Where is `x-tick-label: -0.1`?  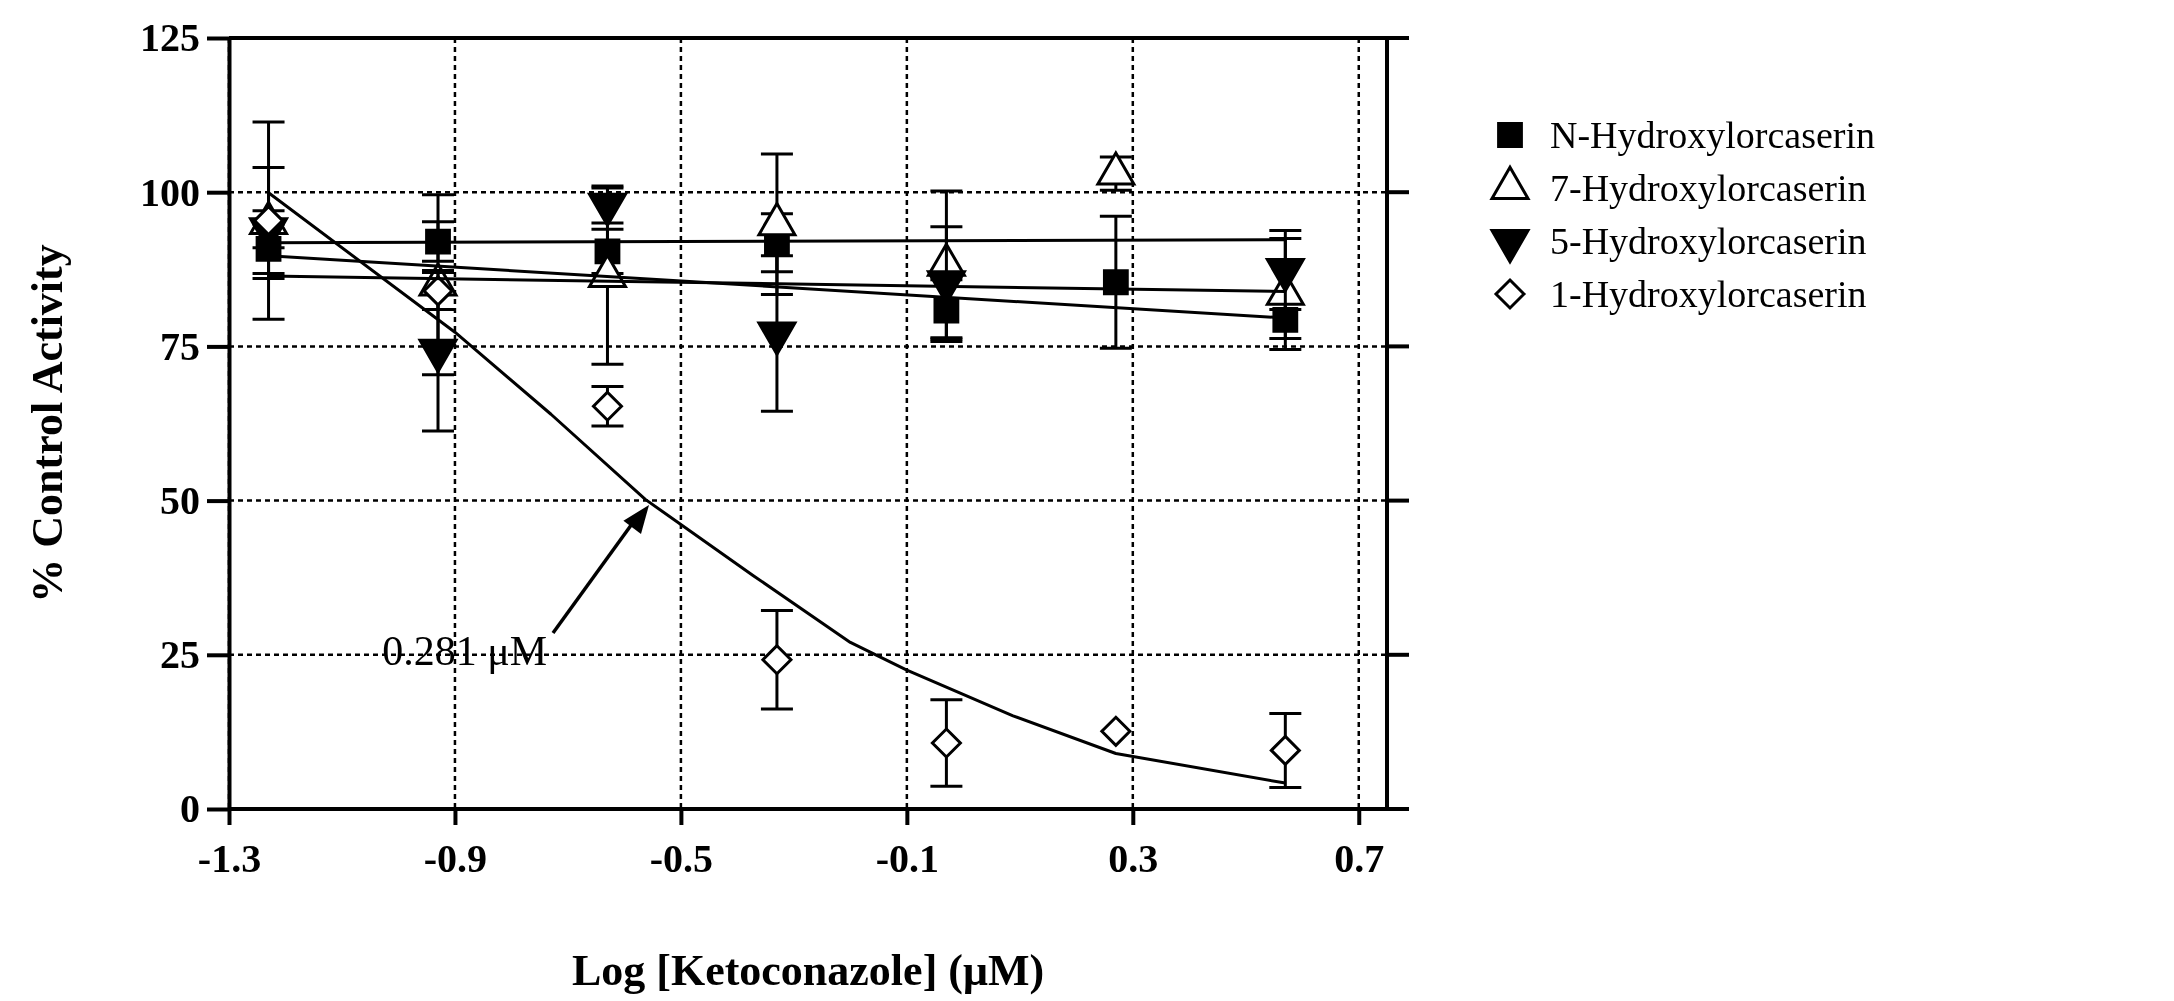 x-tick-label: -0.1 is located at coordinates (907, 858).